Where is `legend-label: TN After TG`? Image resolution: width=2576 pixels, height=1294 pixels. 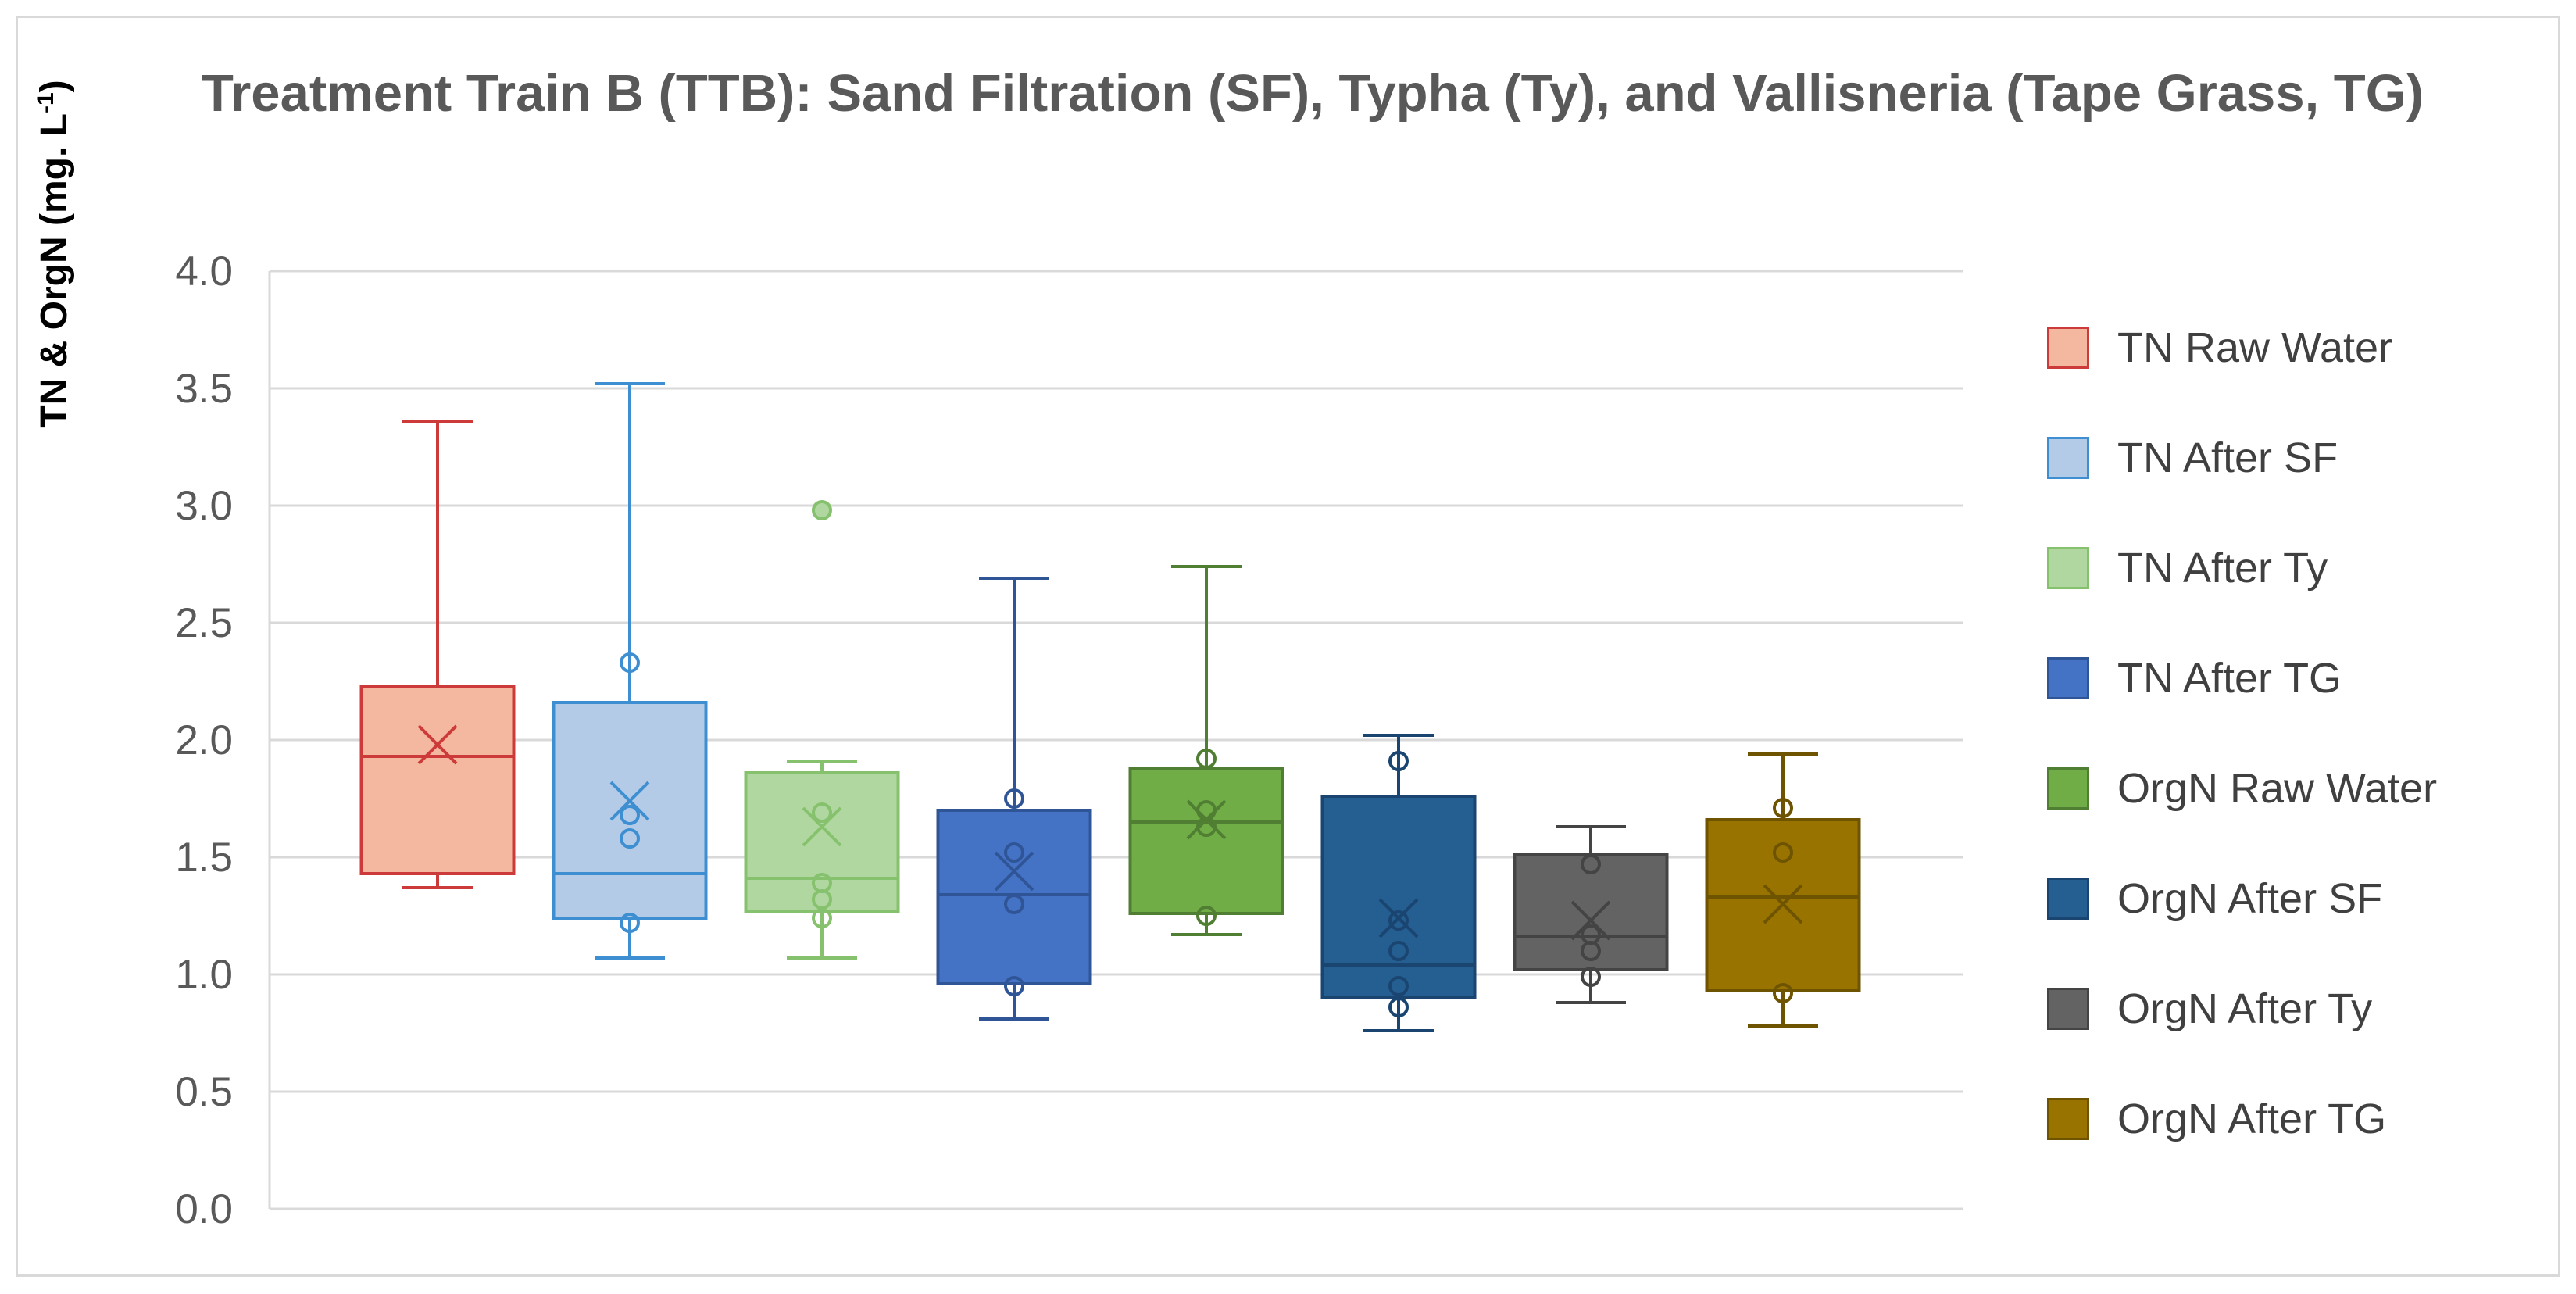
legend-label: TN After TG is located at coordinates (2230, 678).